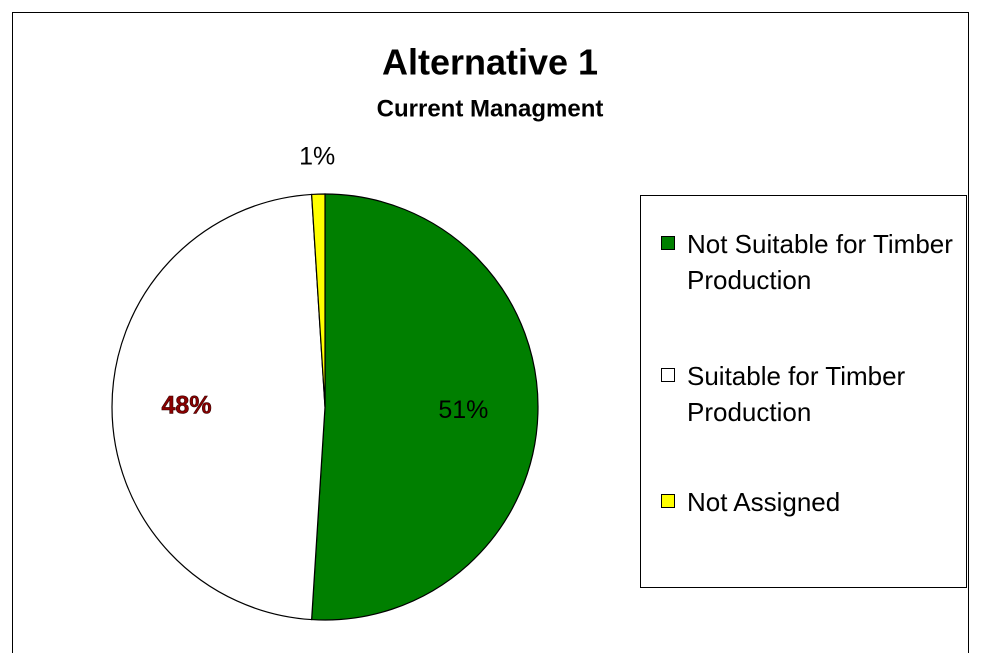 This screenshot has width=982, height=653. What do you see at coordinates (764, 502) in the screenshot?
I see `legend-label: Not Assigned` at bounding box center [764, 502].